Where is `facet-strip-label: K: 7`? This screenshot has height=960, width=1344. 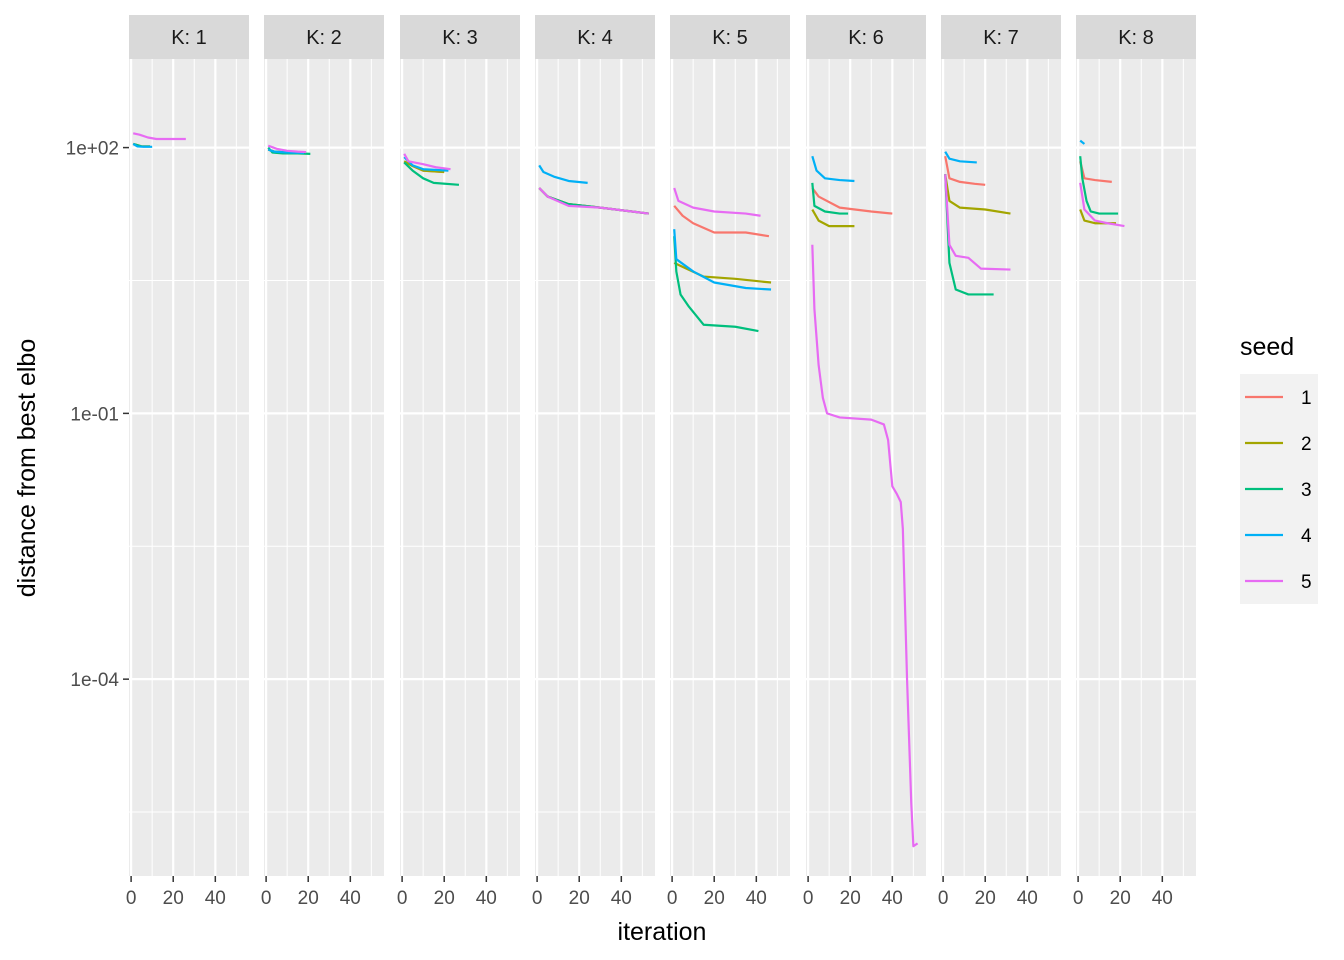 facet-strip-label: K: 7 is located at coordinates (1001, 38).